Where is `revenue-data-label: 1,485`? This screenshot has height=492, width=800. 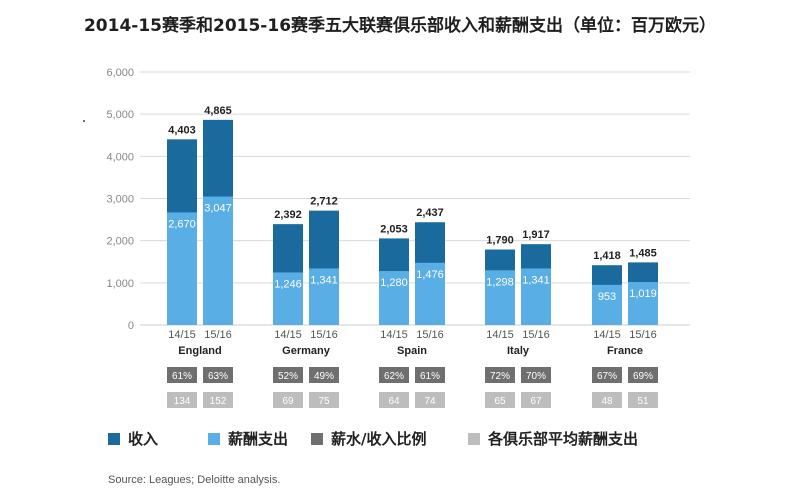 revenue-data-label: 1,485 is located at coordinates (643, 253).